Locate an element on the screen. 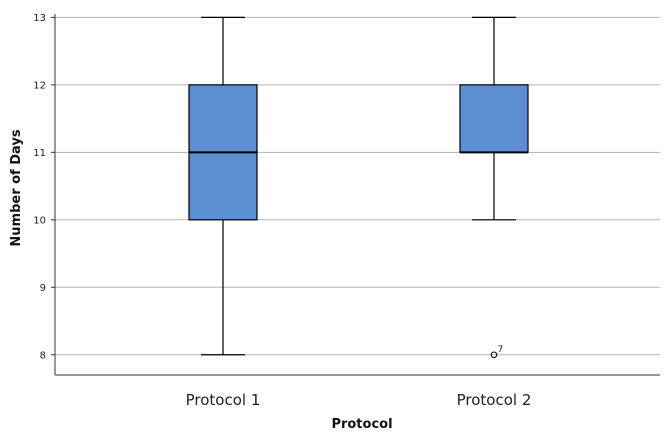 The image size is (666, 434). category-labels: Protocol 1 Protocol 2 is located at coordinates (359, 400).